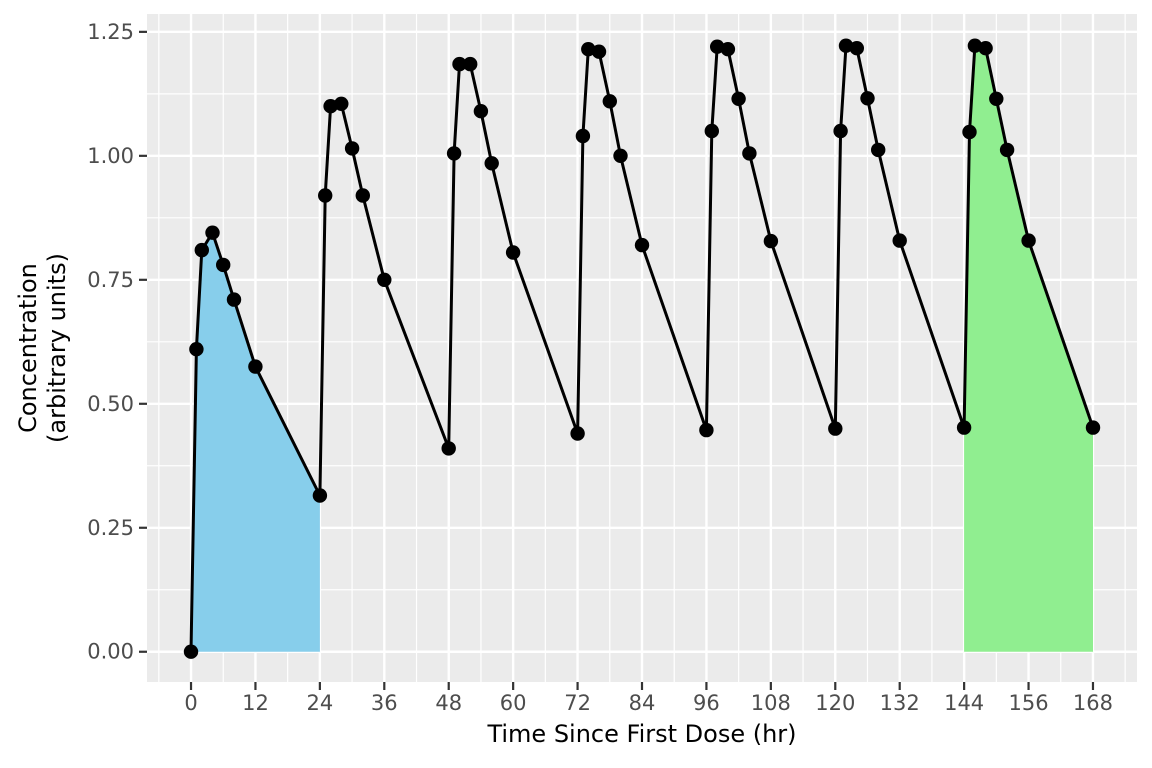 This screenshot has height=768, width=1152. I want to click on x-tick-label: 24, so click(320, 703).